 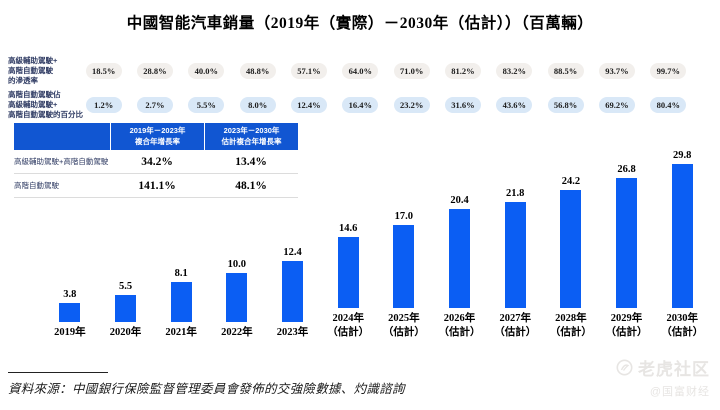 I want to click on header-line: 估計複合年增長率, so click(x=251, y=141).